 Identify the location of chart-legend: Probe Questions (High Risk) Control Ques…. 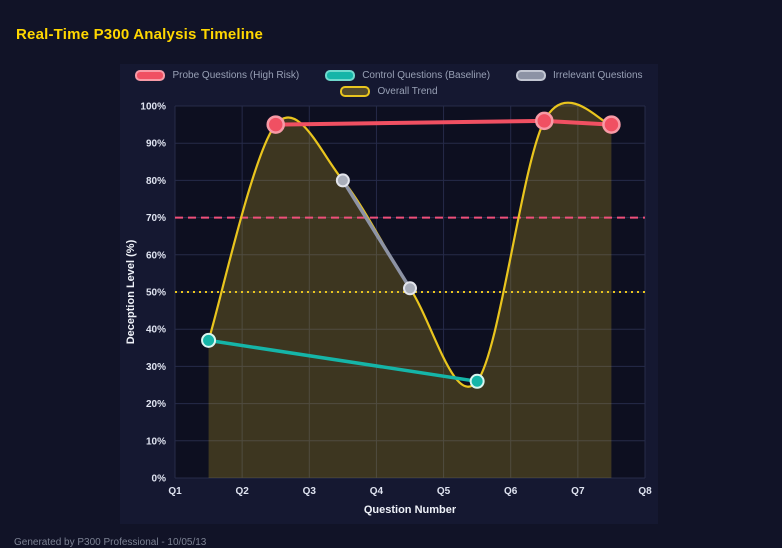
(389, 86).